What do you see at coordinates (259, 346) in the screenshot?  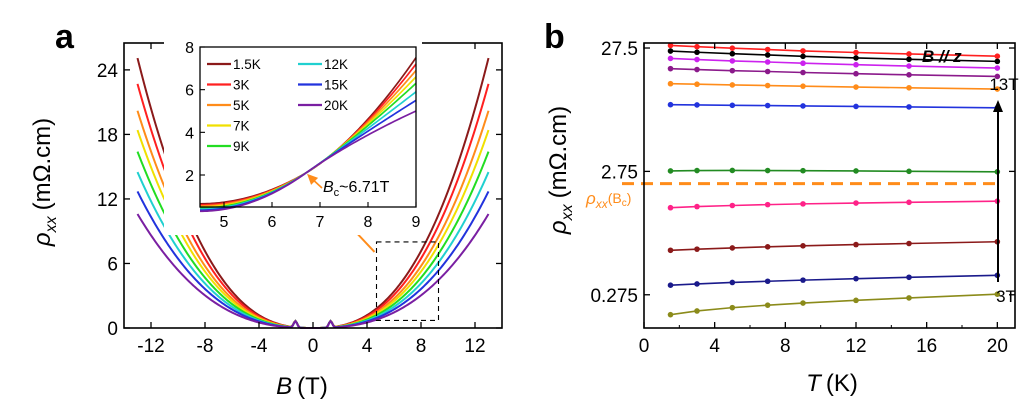 I see `x-tick-label: -4` at bounding box center [259, 346].